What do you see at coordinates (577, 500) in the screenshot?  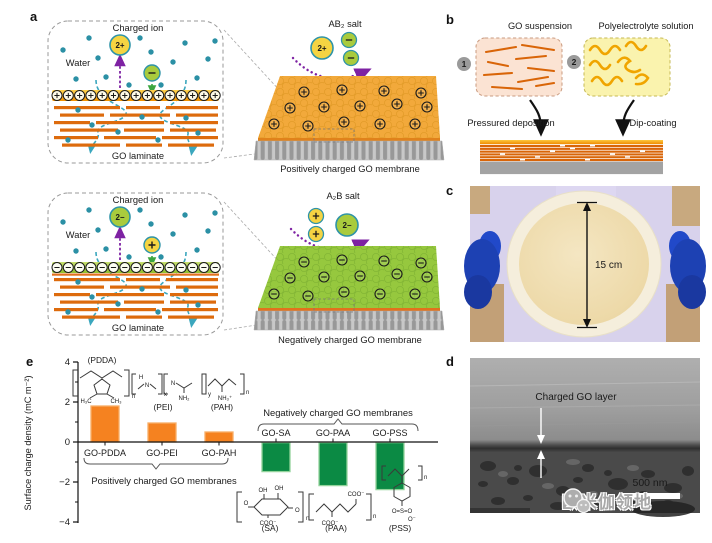 I see `wechat-icon` at bounding box center [577, 500].